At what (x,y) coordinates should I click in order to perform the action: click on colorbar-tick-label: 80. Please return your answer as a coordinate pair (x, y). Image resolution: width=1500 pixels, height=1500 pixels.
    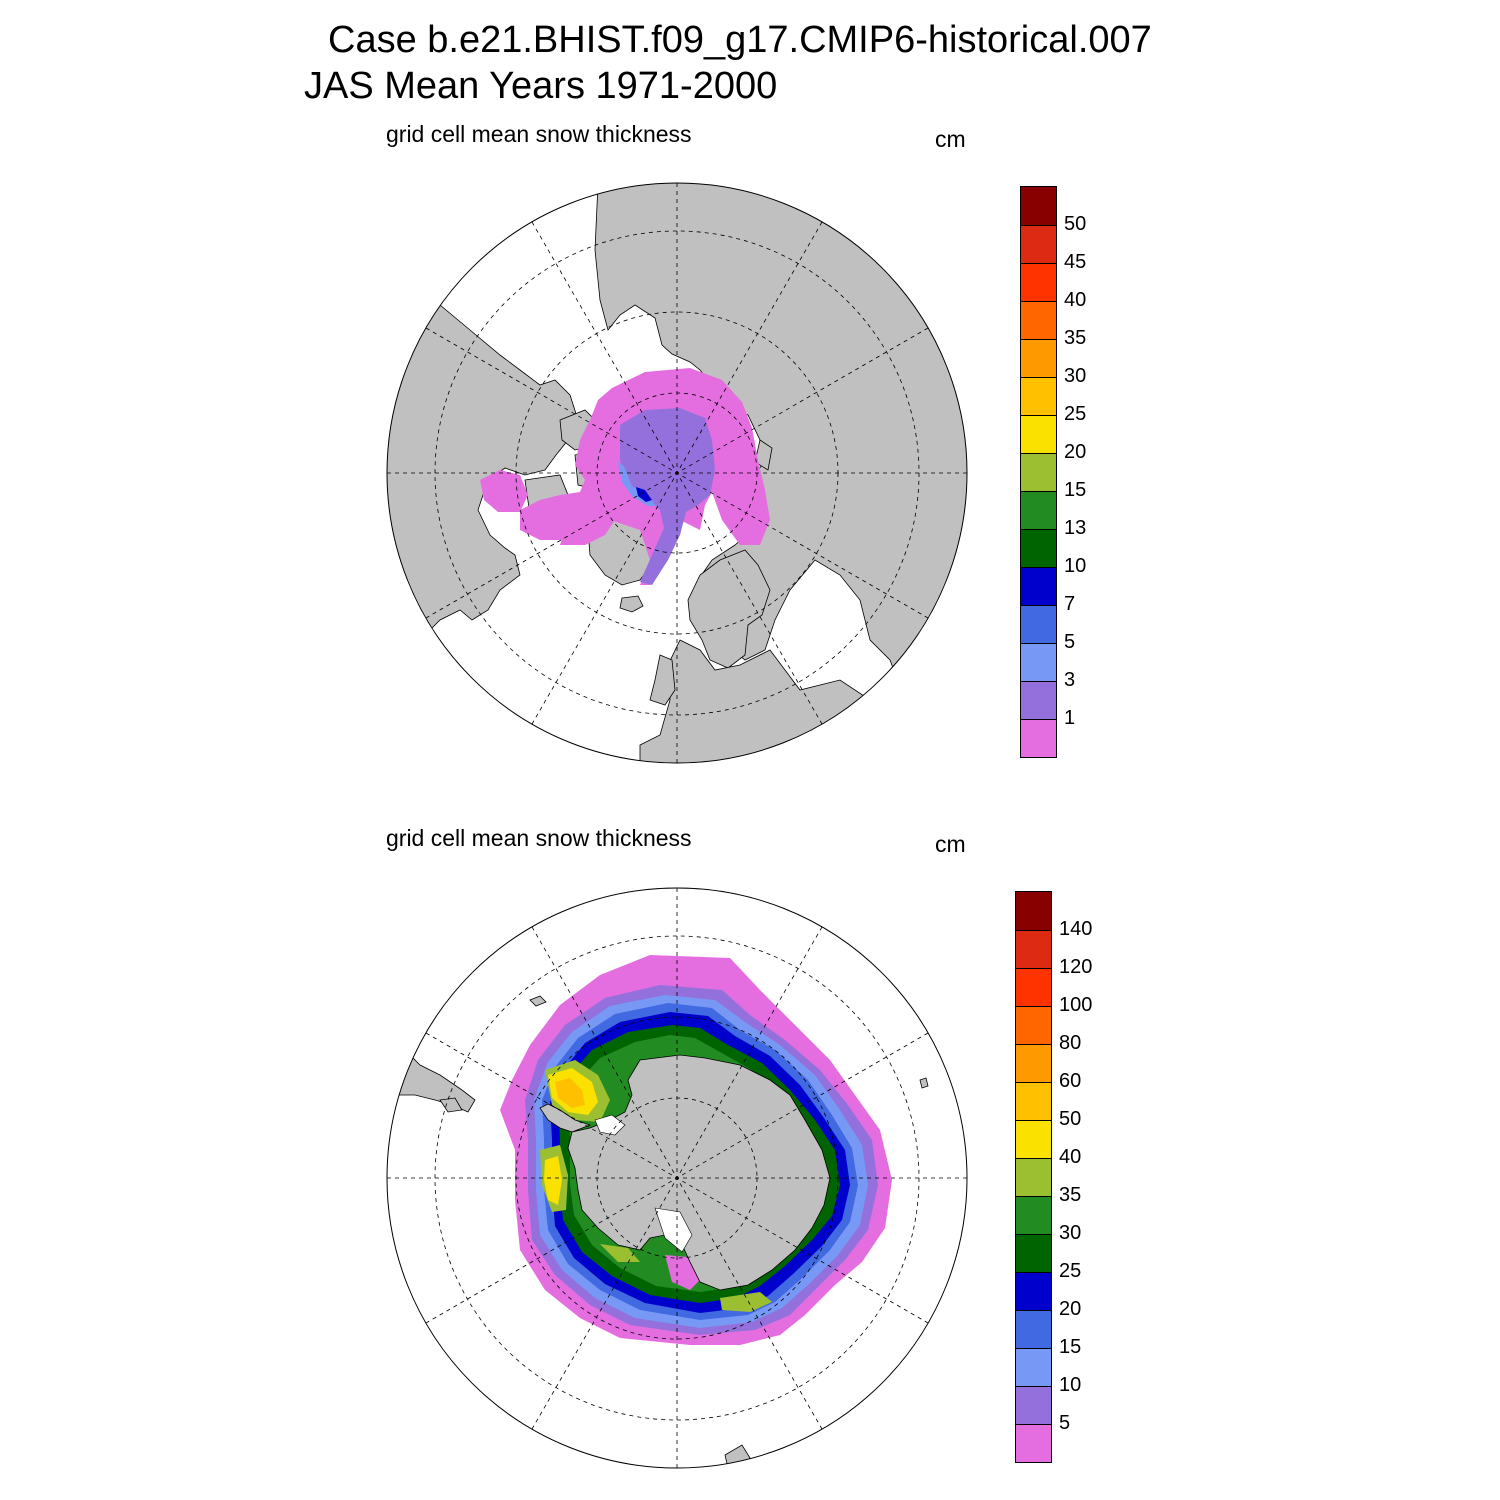
    Looking at the image, I should click on (1070, 1043).